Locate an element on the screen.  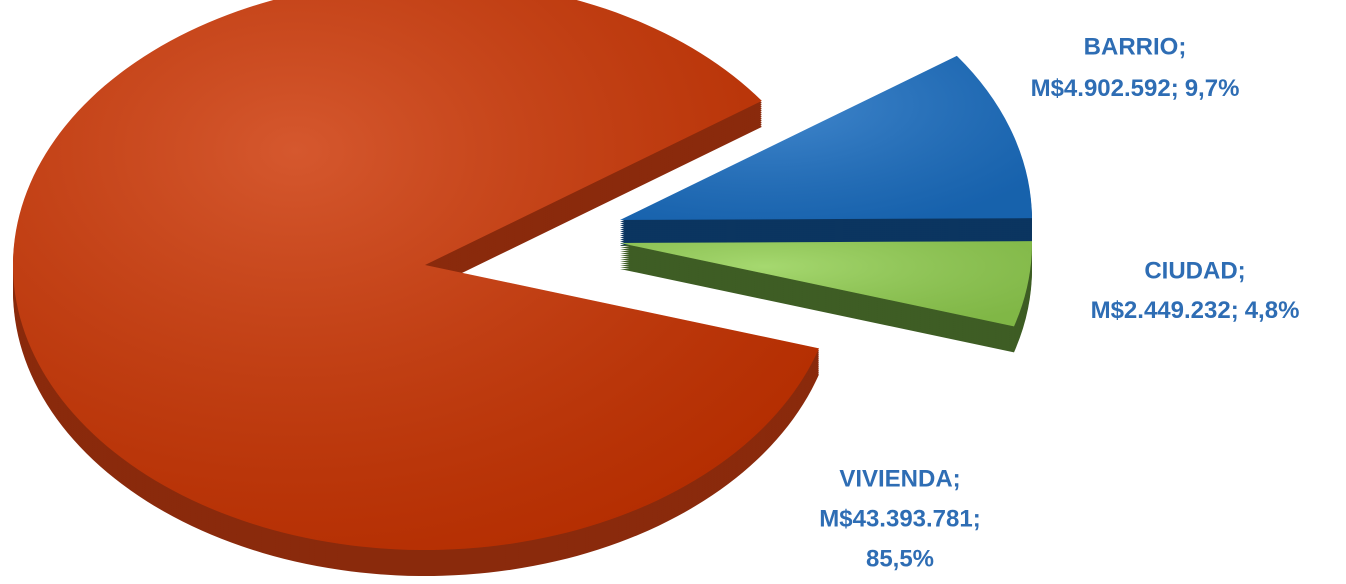
category-label: CIUDAD; is located at coordinates (1194, 270).